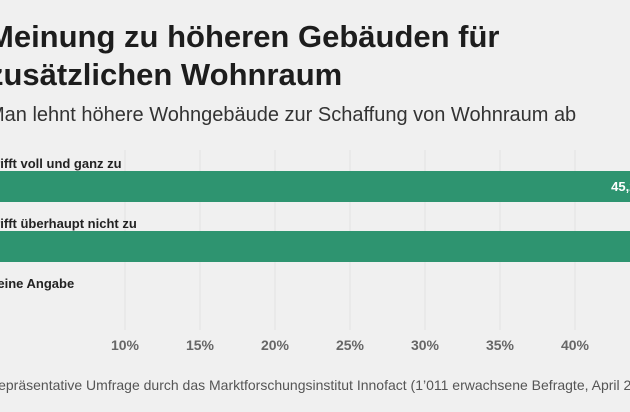  What do you see at coordinates (500, 345) in the screenshot?
I see `x-tick-label: 35%` at bounding box center [500, 345].